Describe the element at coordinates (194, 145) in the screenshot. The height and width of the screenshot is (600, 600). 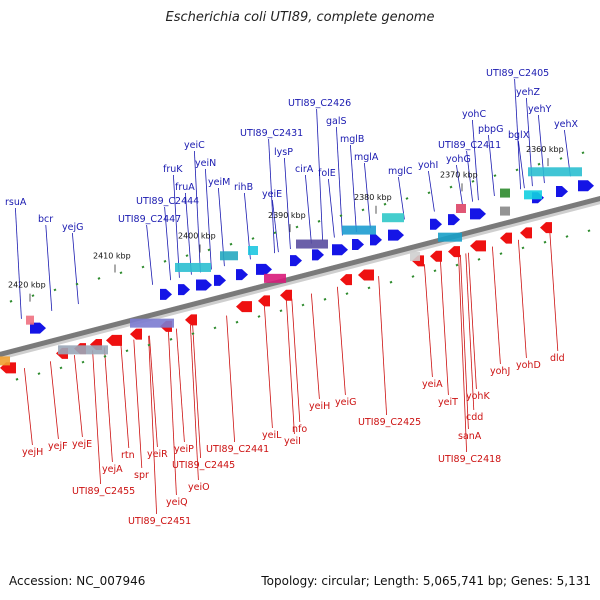
I see `forward-gene-label: yeiC` at that location.